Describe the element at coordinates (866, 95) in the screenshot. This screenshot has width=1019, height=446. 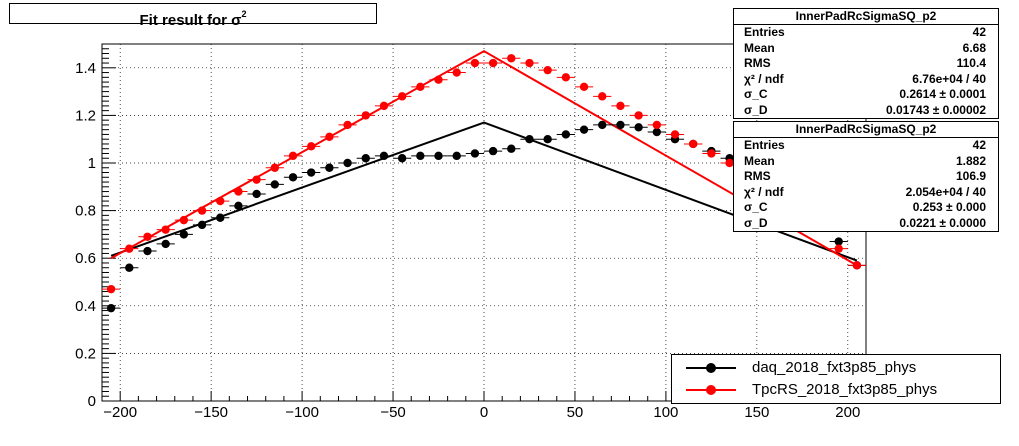
I see `stats-row-sigma-c: σ_C 0.2614 ± 0.0001` at that location.